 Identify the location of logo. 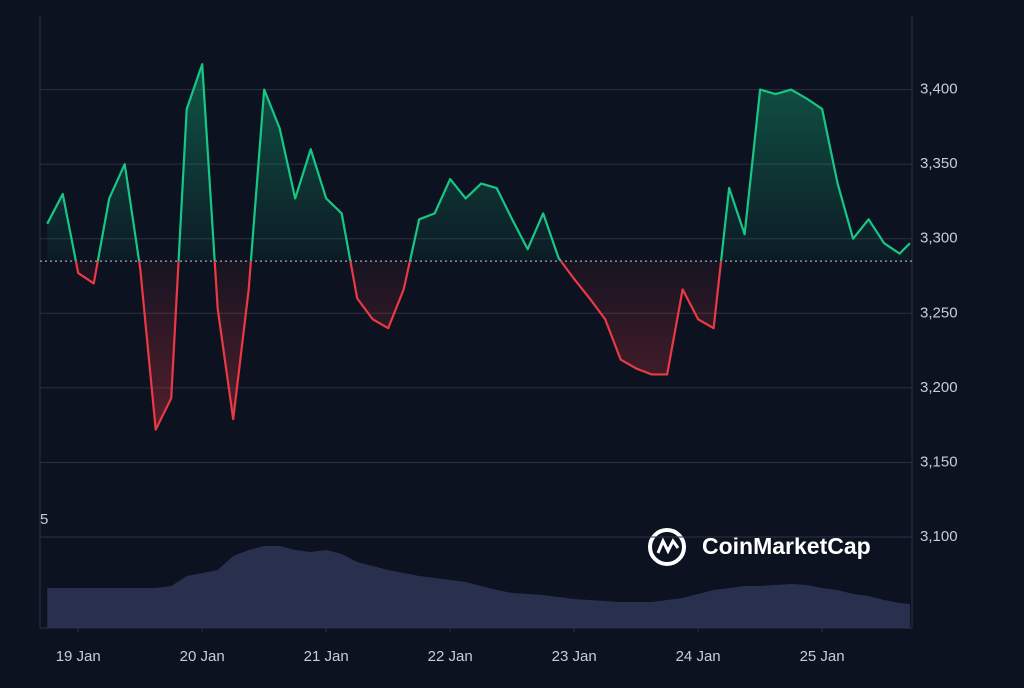
(667, 547).